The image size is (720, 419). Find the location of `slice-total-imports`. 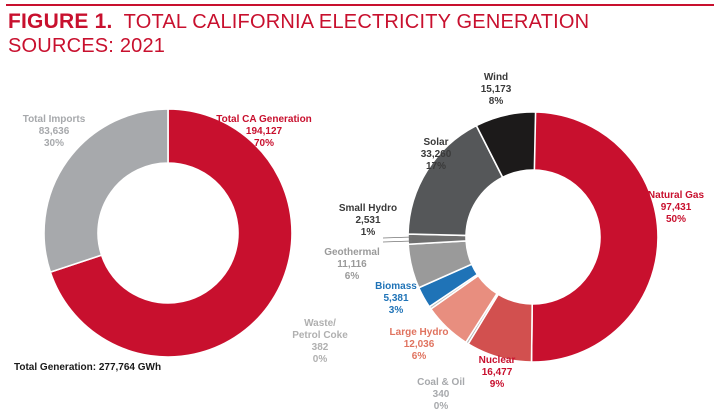

slice-total-imports is located at coordinates (106, 191).